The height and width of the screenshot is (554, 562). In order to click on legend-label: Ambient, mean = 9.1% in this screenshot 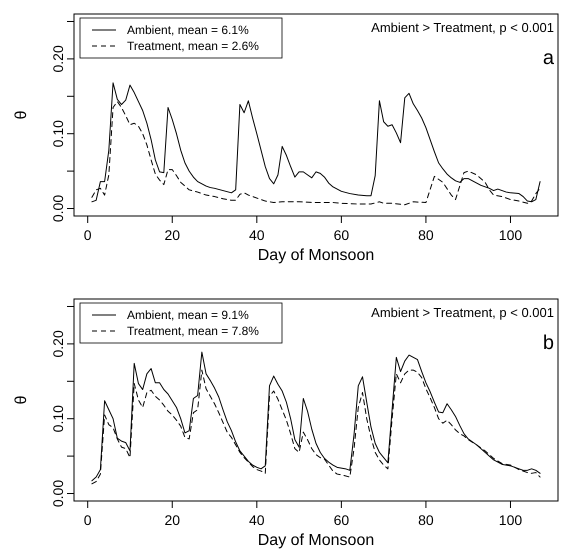, I will do `click(188, 315)`.